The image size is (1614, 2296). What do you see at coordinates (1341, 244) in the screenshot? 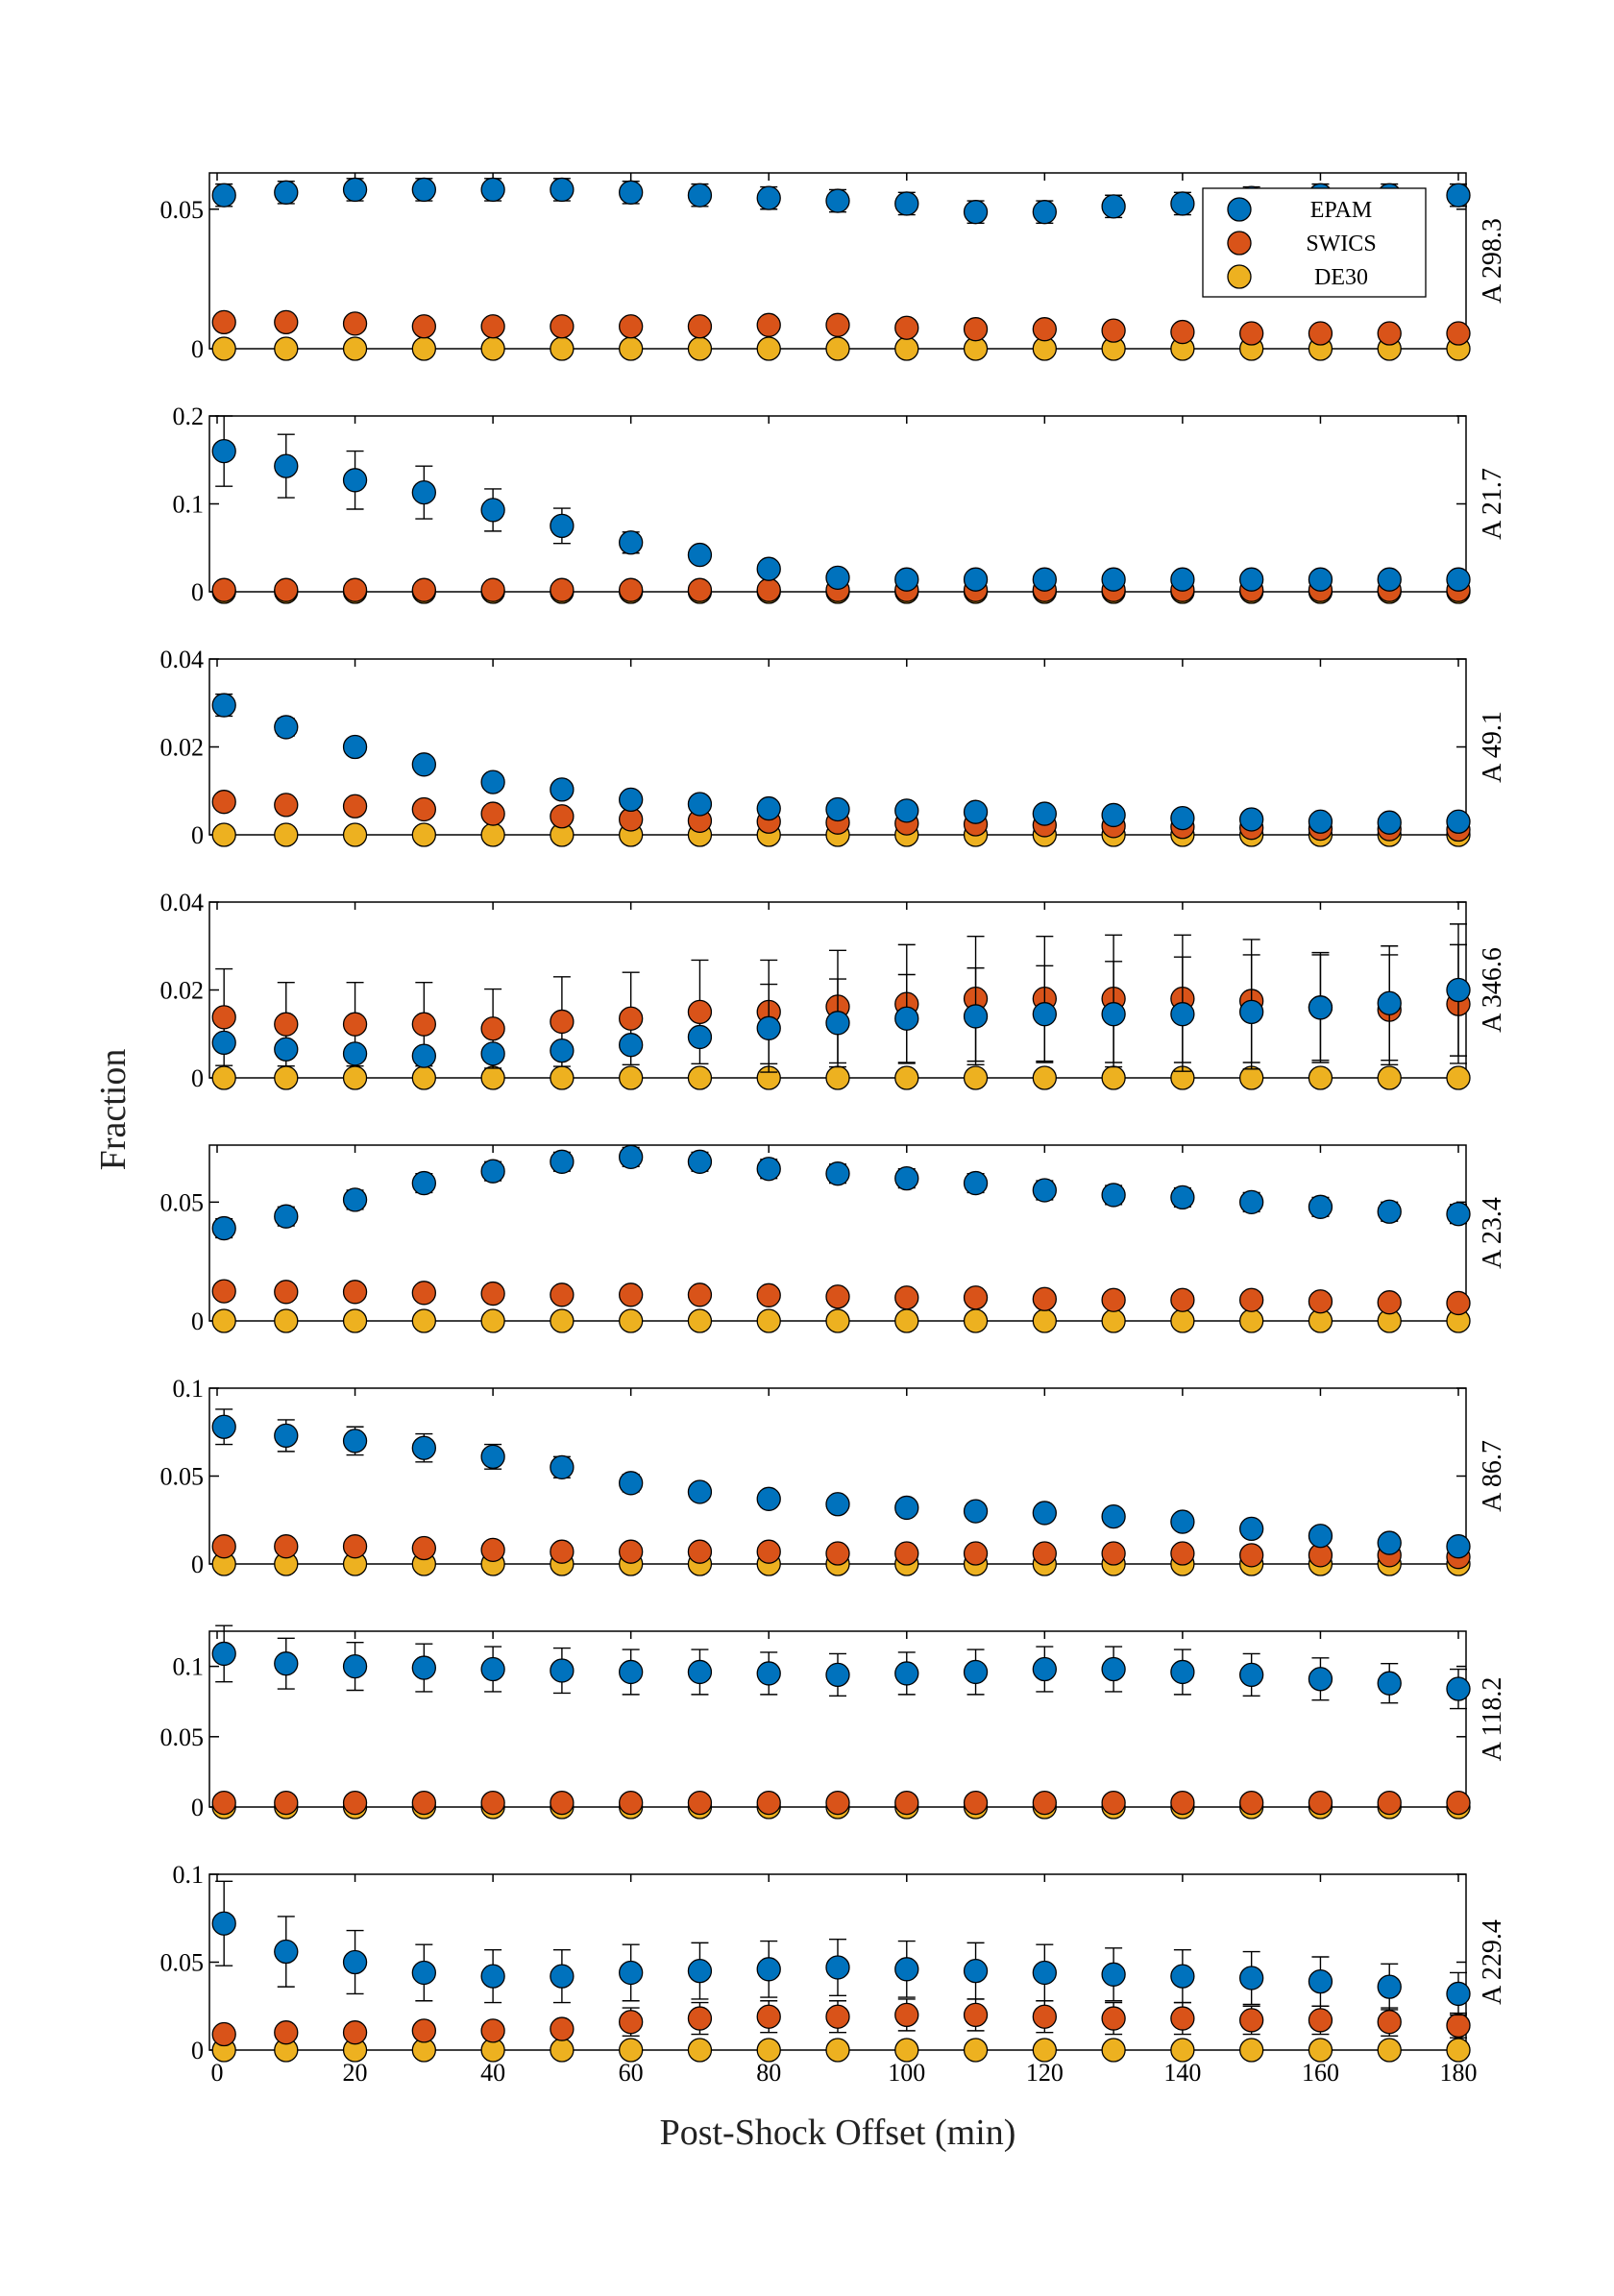
I see `legend-label-swics: SWICS` at bounding box center [1341, 244].